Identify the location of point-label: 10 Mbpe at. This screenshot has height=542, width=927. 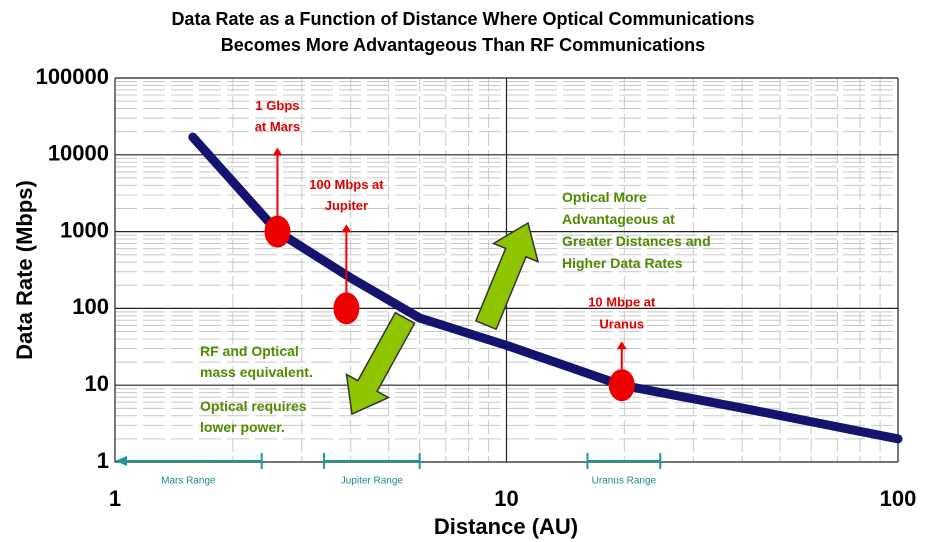
(622, 302).